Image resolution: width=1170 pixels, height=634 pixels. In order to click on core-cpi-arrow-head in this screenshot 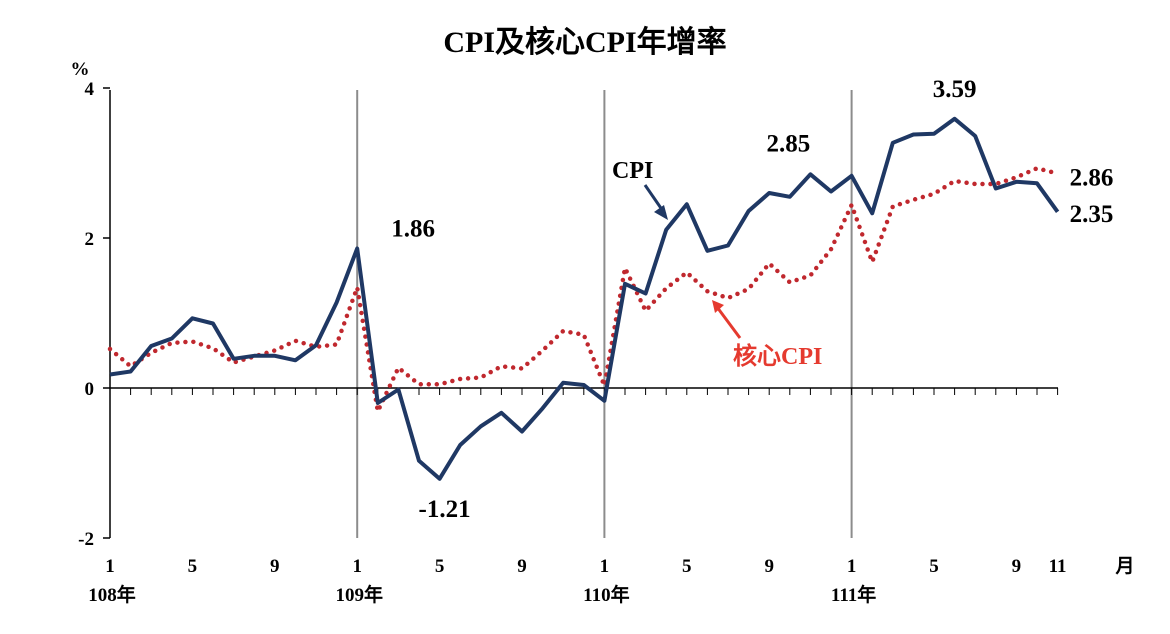, I will do `click(718, 306)`.